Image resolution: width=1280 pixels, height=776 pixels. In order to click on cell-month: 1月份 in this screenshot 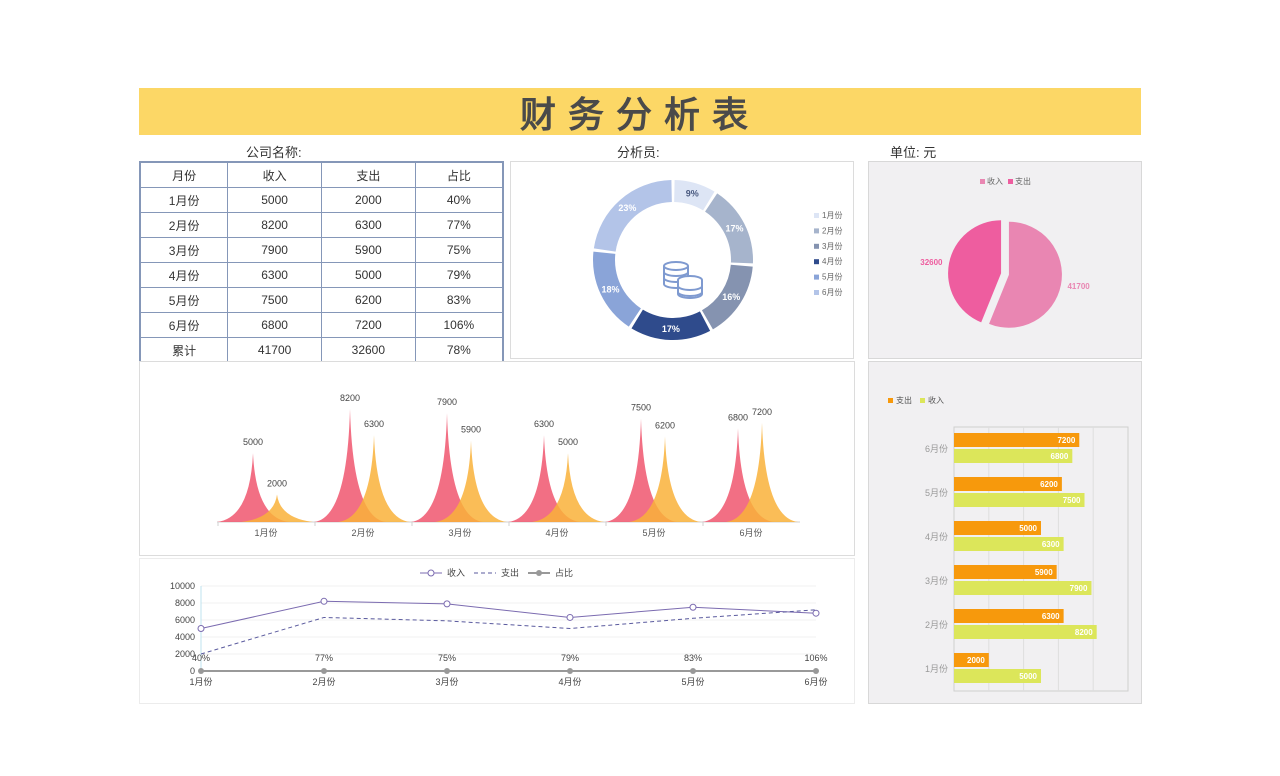, I will do `click(184, 200)`.